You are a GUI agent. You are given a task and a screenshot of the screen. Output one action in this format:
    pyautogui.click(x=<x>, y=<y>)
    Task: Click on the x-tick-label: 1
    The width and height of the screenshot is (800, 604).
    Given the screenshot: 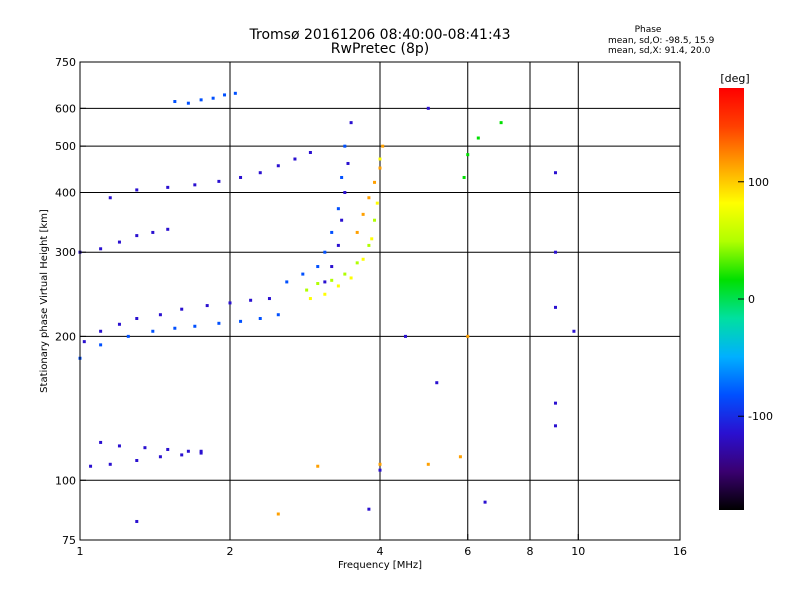 What is the action you would take?
    pyautogui.click(x=80, y=551)
    